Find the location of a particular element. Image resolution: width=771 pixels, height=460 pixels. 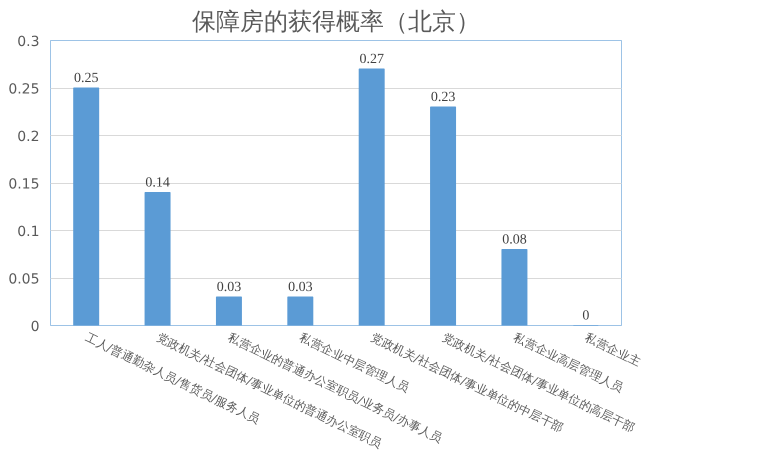

y-tick-label: 0 is located at coordinates (35, 327).